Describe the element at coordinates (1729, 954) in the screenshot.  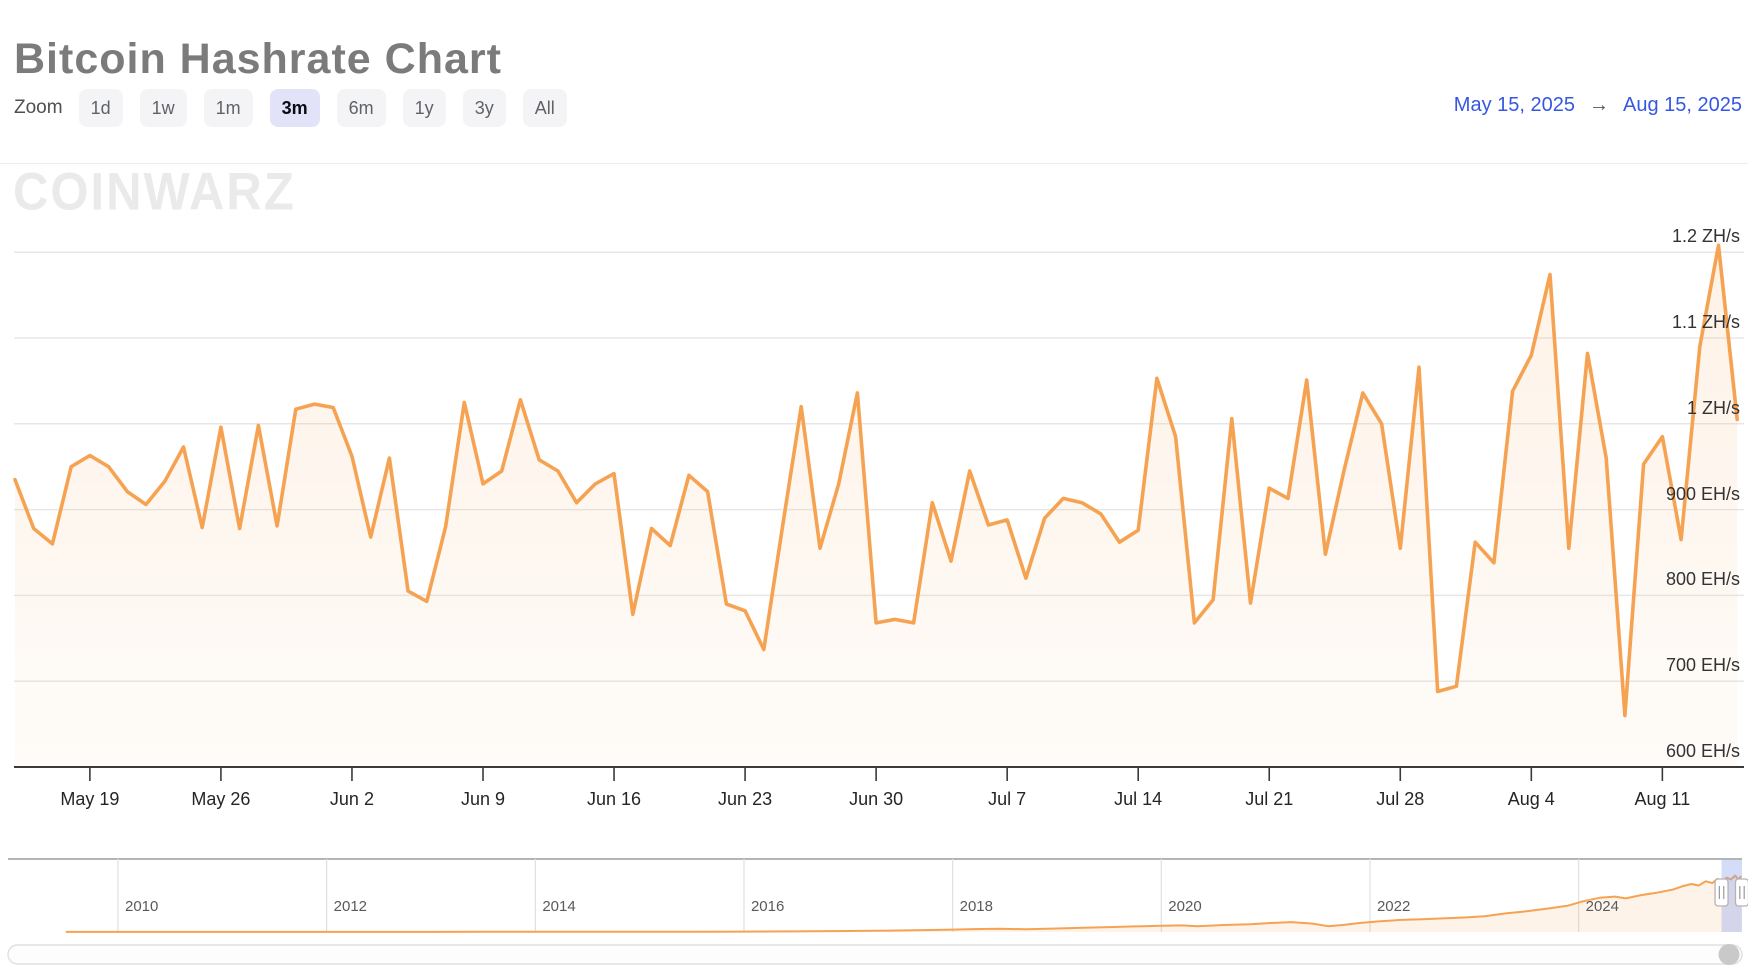
I see `scrollbar-thumb` at that location.